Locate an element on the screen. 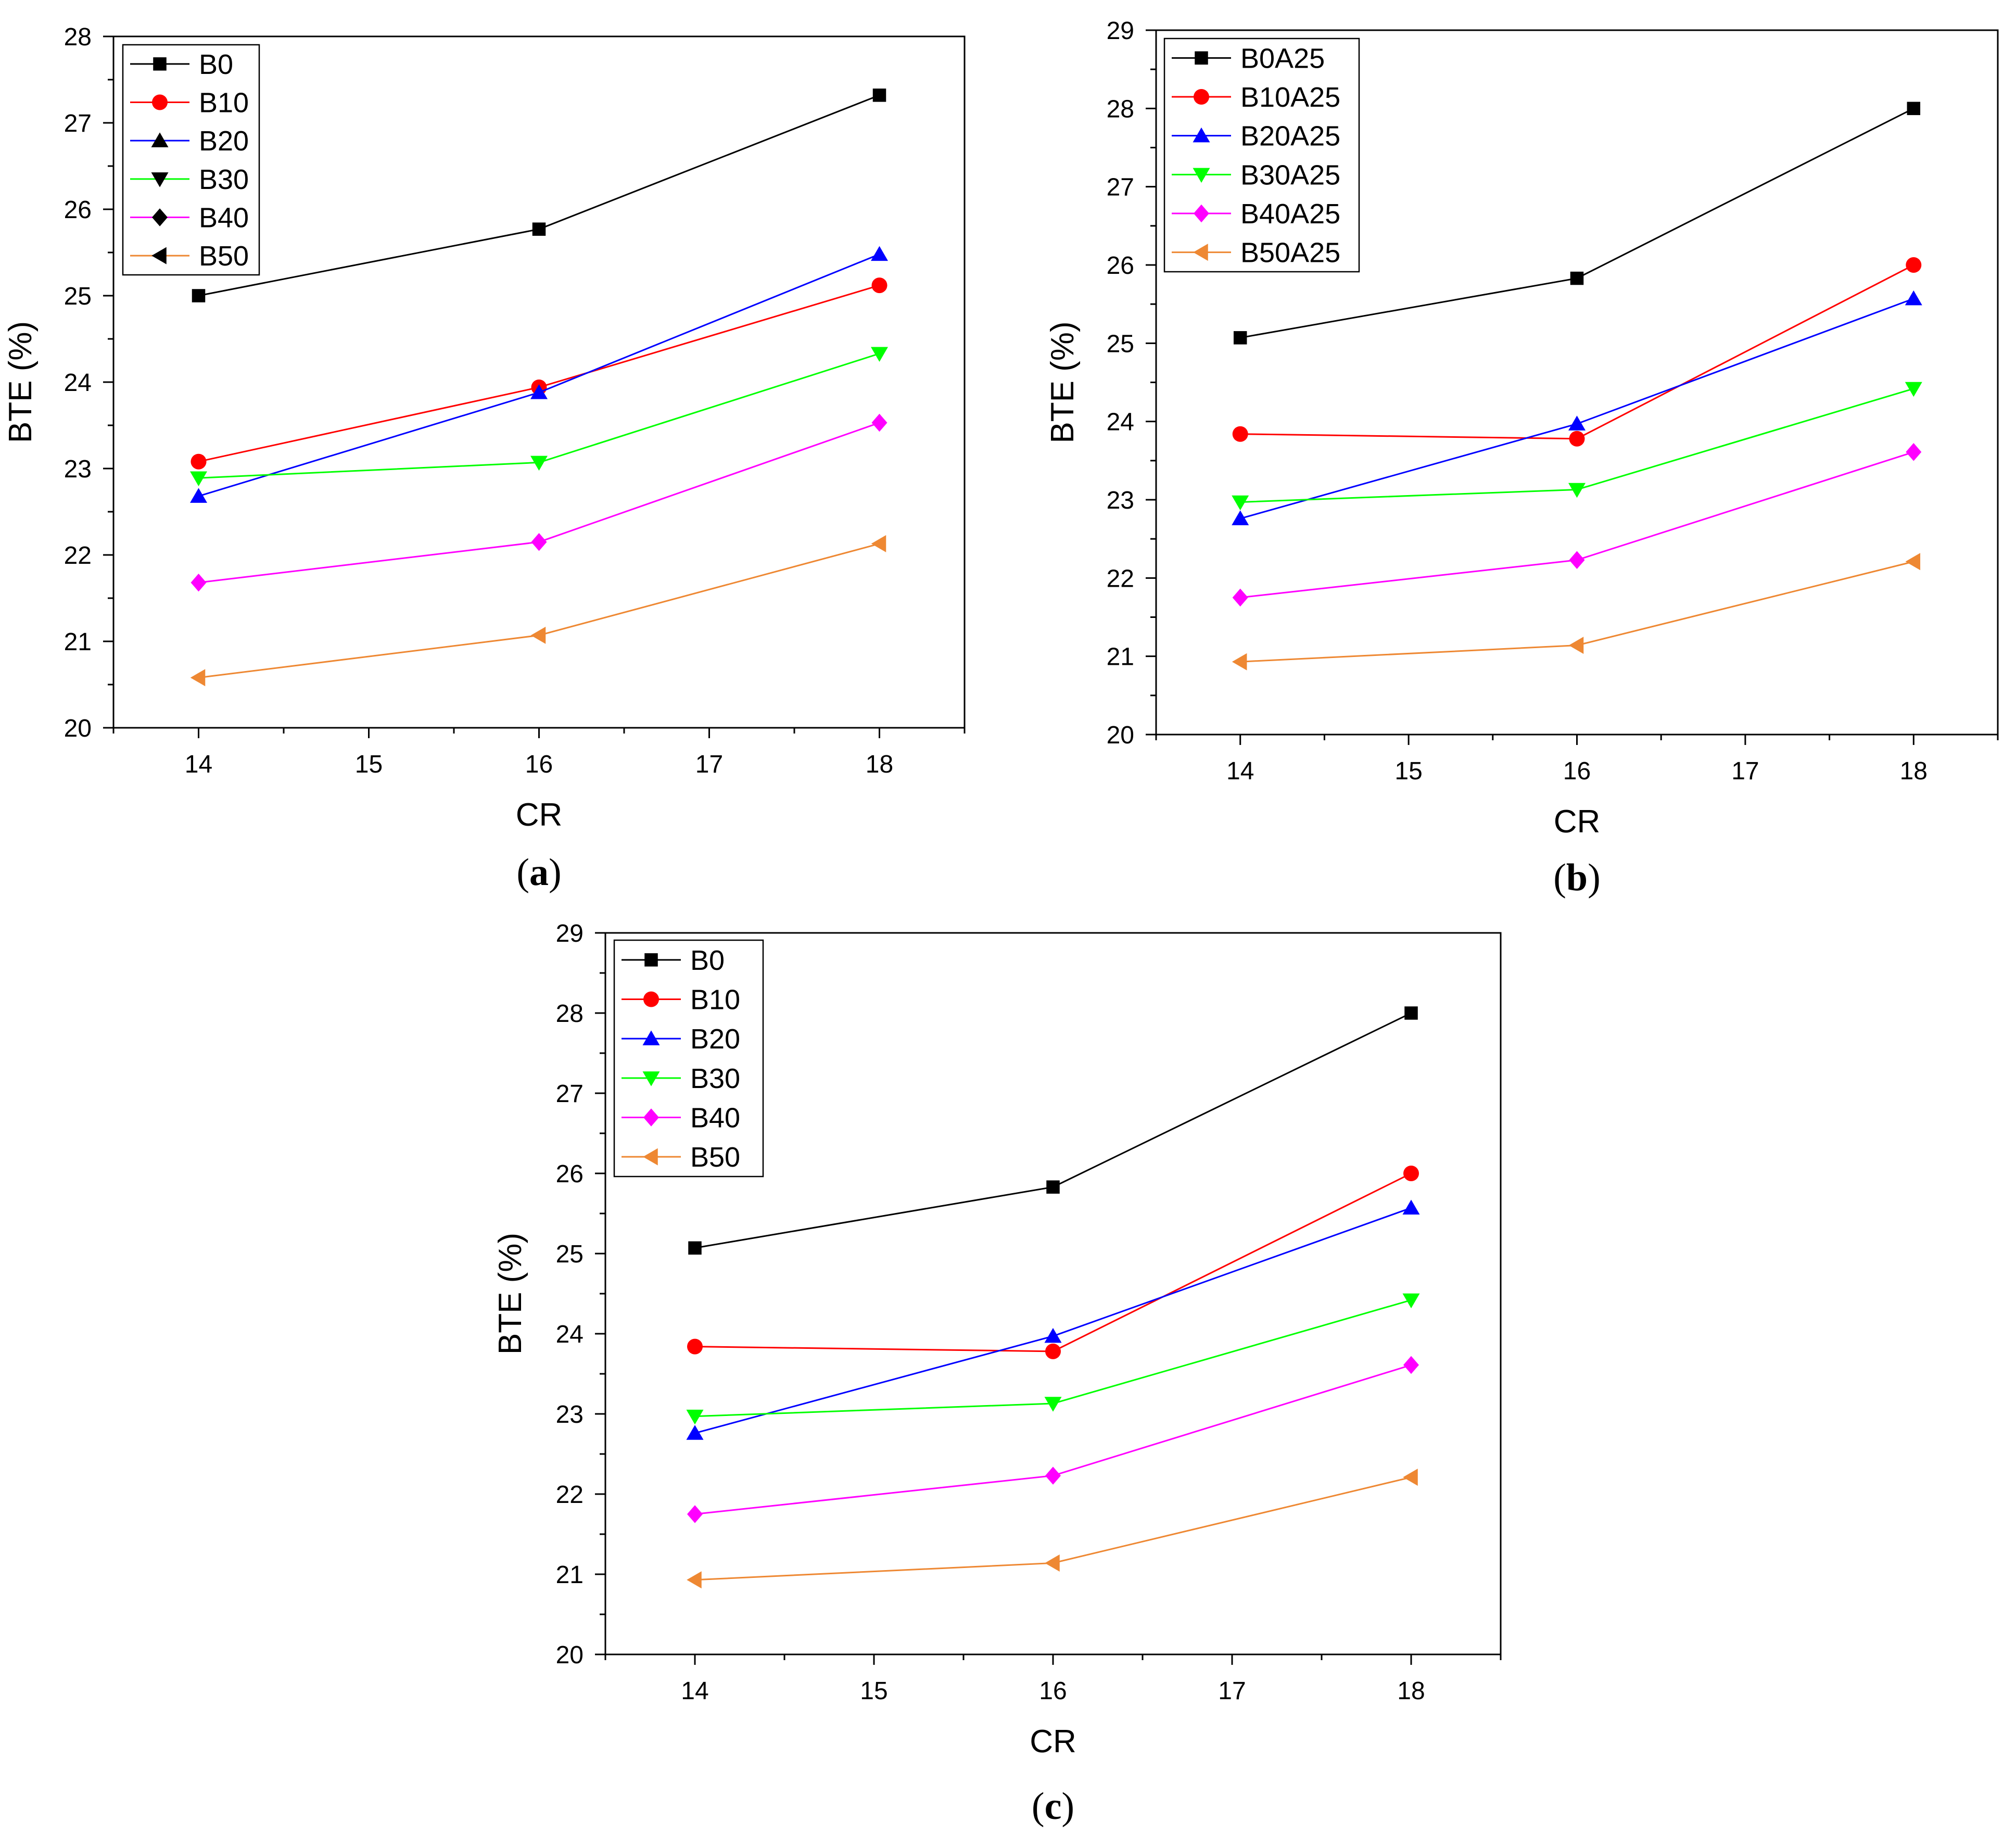  panel-a-x-axis-title: CR is located at coordinates (539, 815).